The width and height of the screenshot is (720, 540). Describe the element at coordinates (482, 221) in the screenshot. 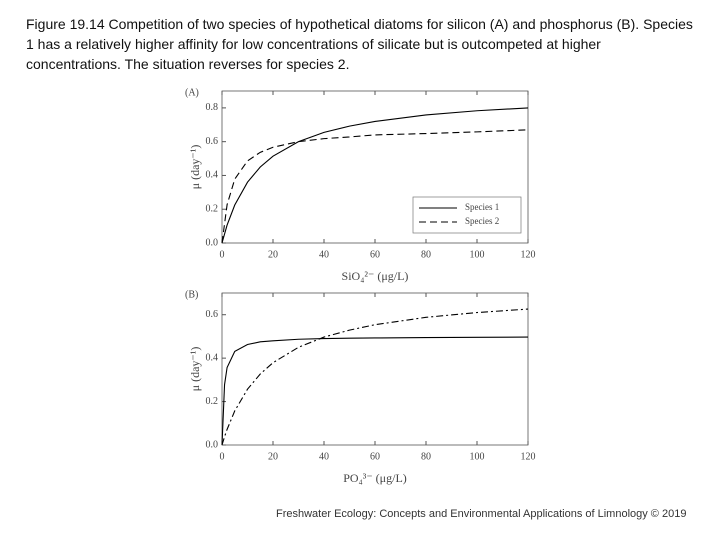

I see `legend-label: Species 2` at that location.